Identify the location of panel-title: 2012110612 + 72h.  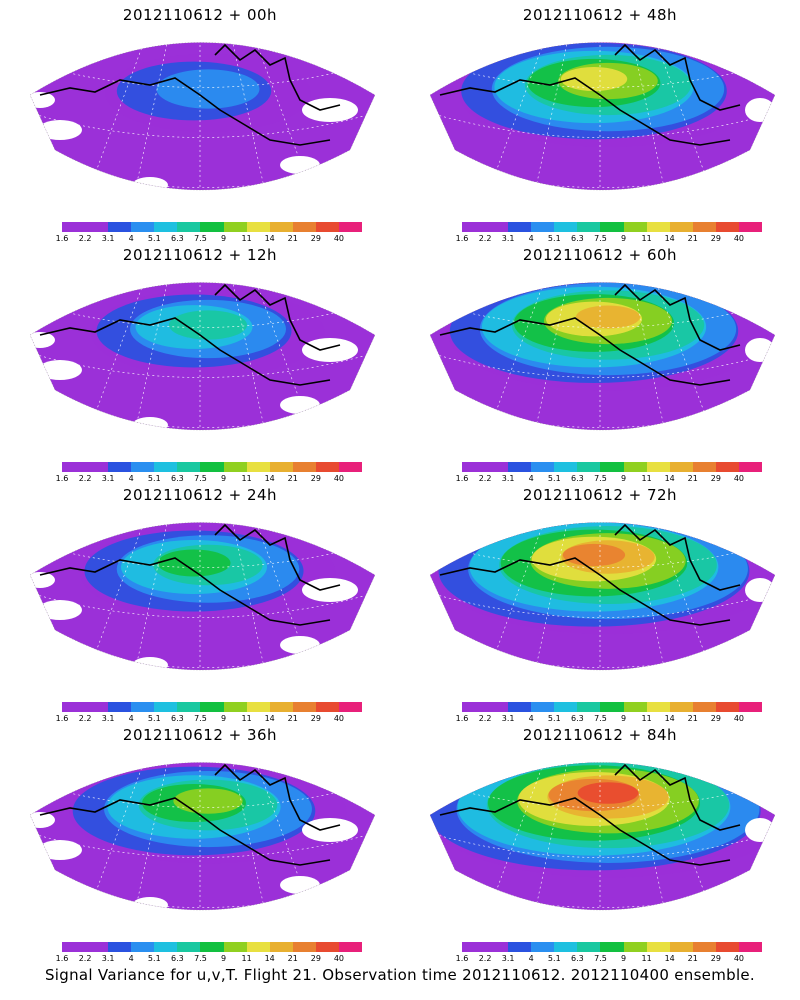
(600, 495).